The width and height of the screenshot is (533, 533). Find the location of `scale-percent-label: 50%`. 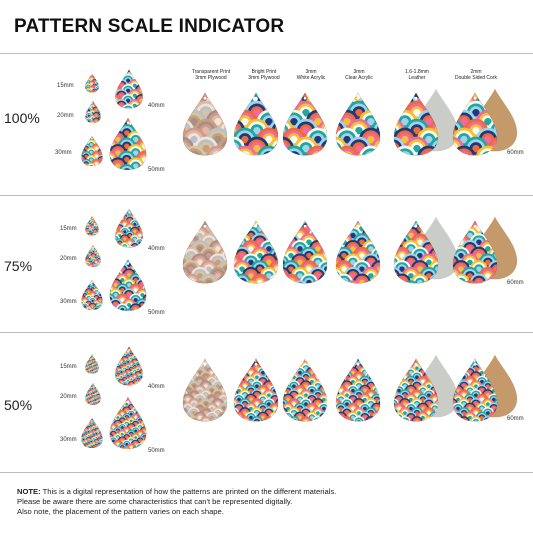

scale-percent-label: 50% is located at coordinates (18, 405).